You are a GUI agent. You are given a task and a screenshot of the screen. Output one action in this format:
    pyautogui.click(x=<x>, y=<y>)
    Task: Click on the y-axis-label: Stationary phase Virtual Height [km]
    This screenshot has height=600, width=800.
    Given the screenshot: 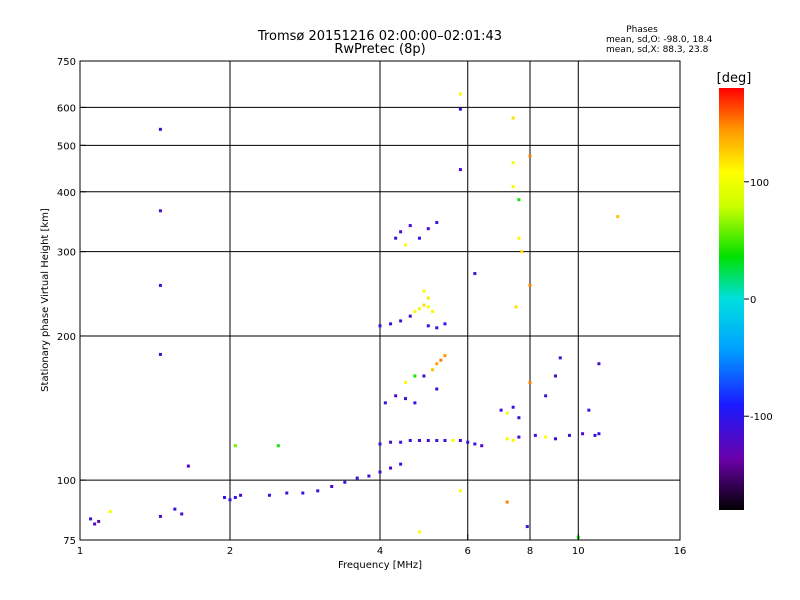 What is the action you would take?
    pyautogui.click(x=45, y=300)
    